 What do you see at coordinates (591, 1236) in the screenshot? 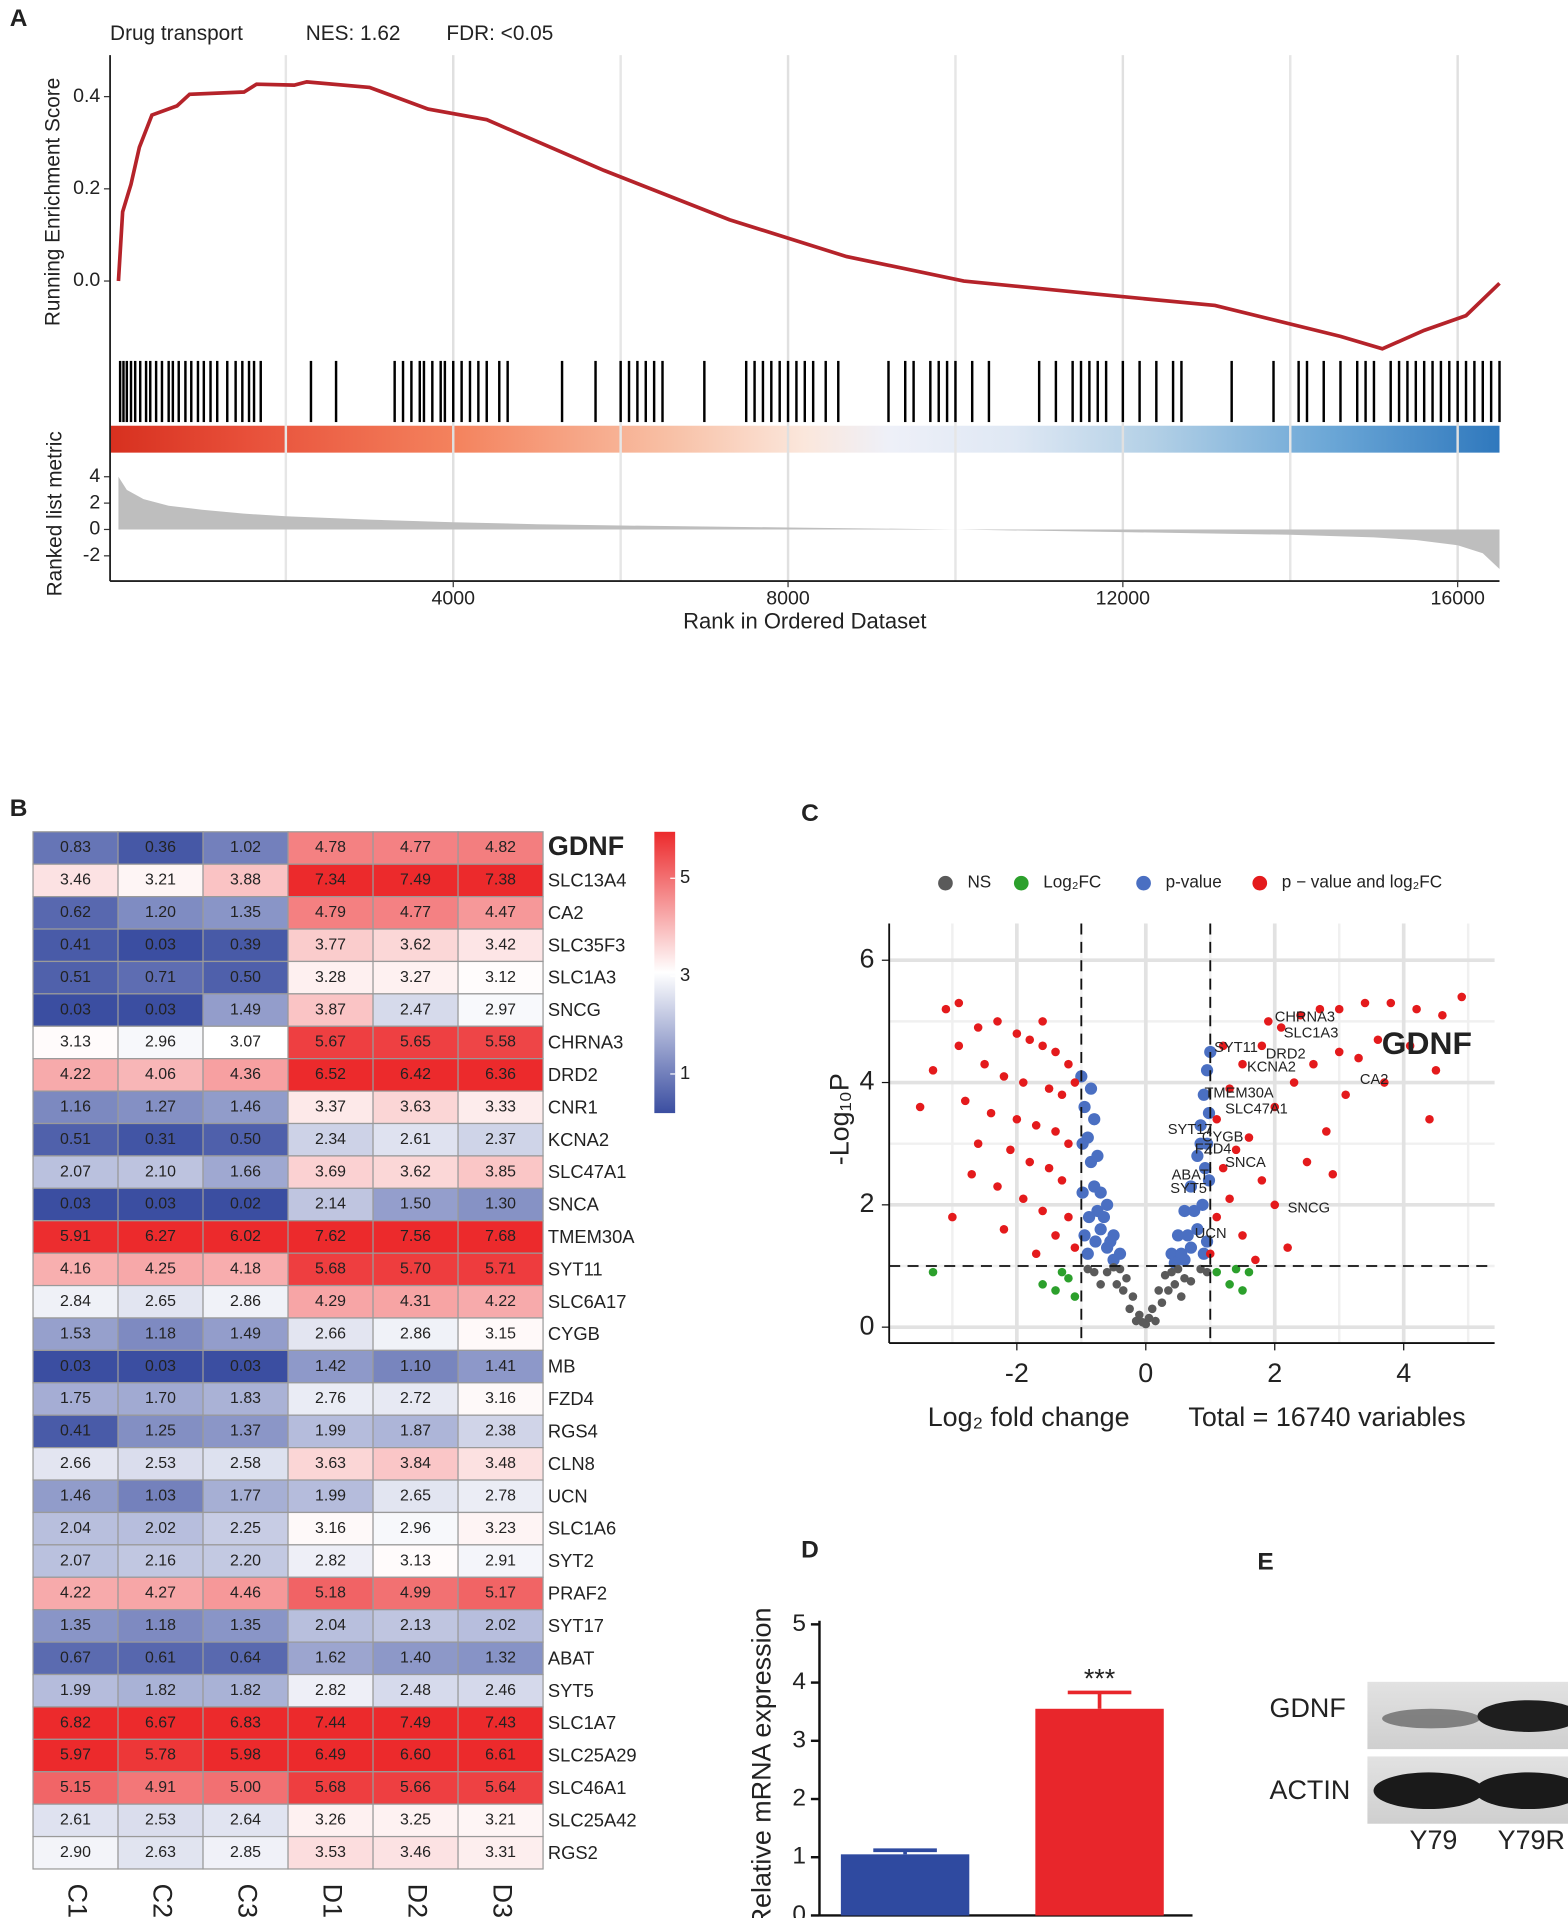
I see `row-label: TMEM30A` at bounding box center [591, 1236].